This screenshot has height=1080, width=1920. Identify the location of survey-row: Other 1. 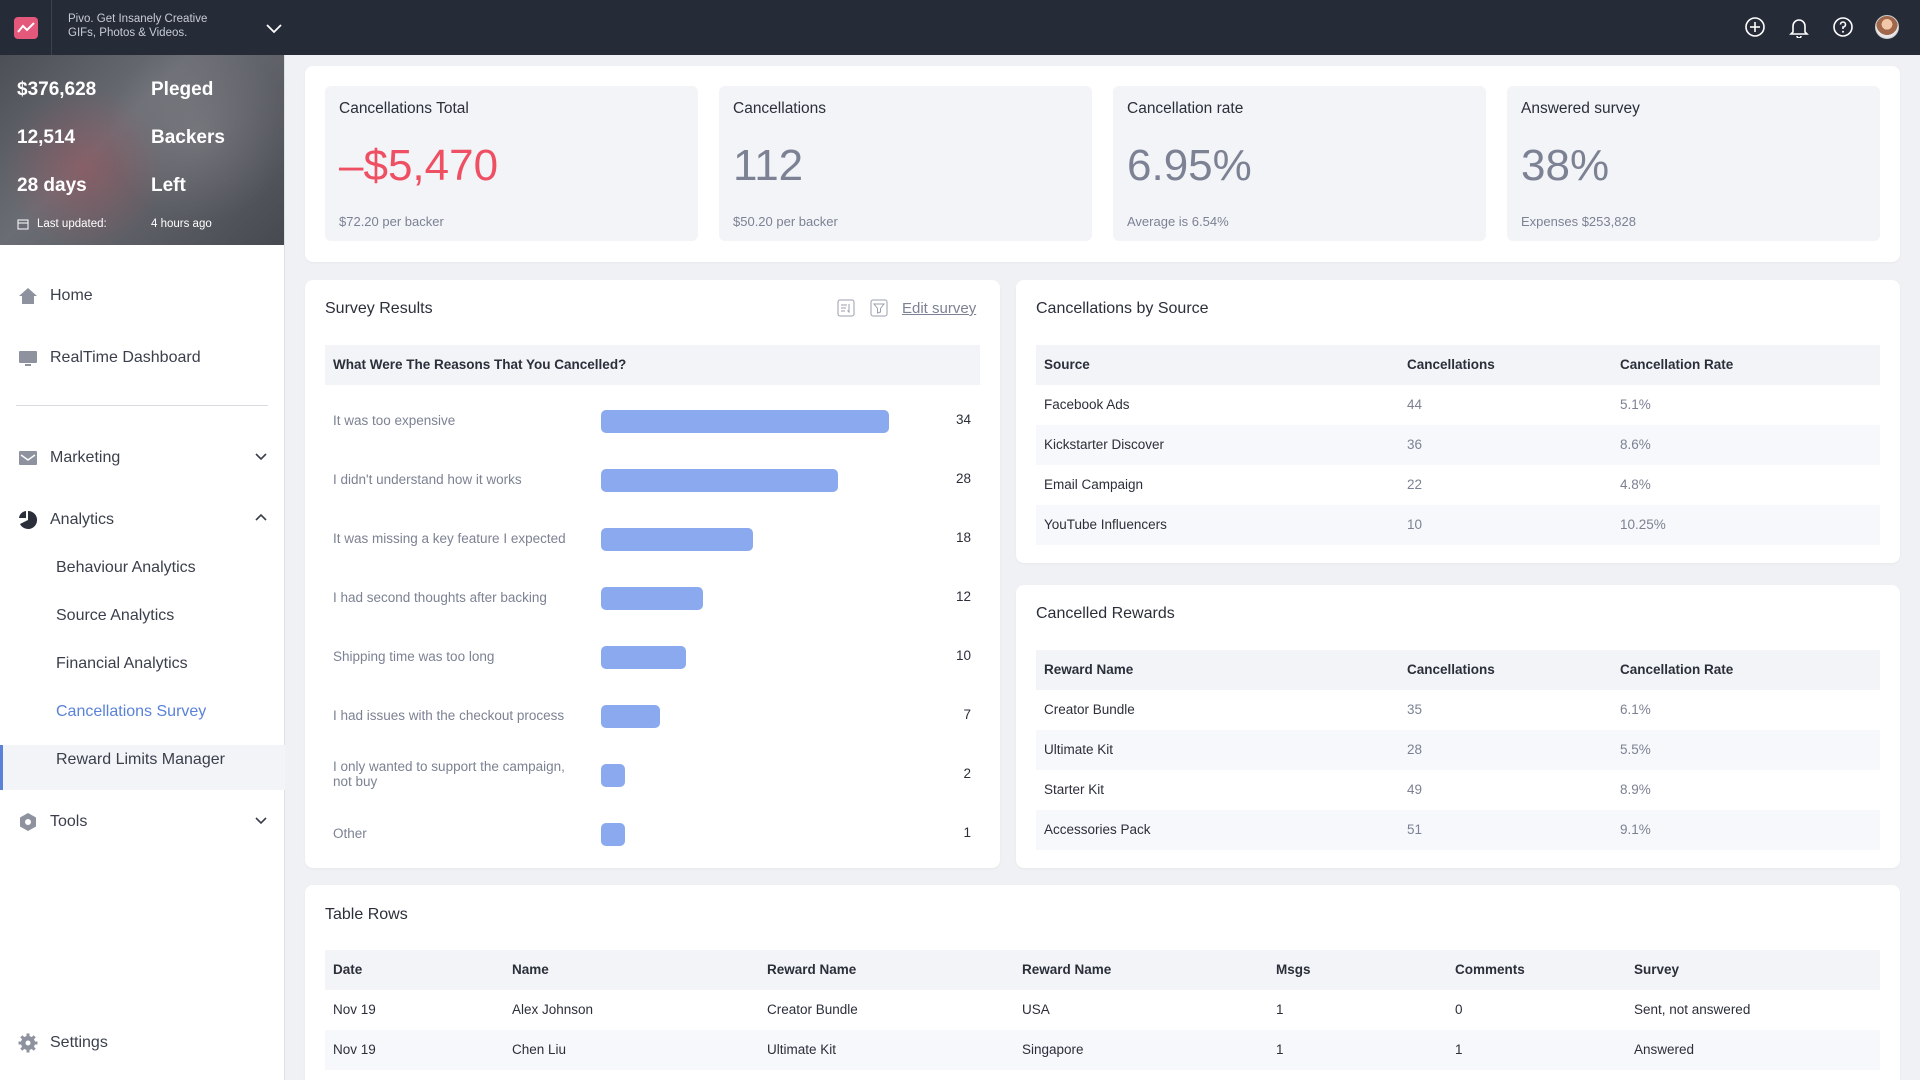
(656, 833).